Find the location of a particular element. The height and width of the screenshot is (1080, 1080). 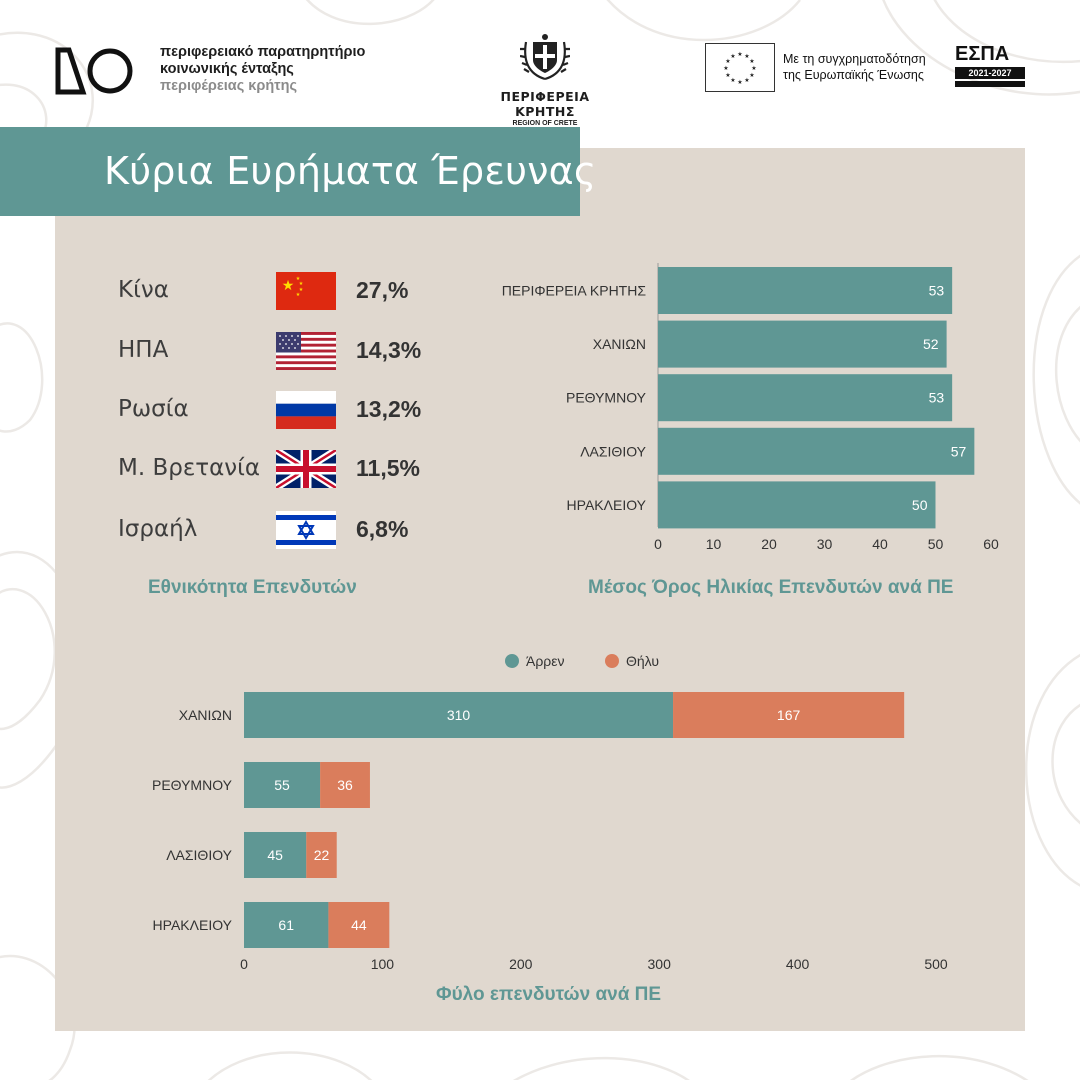

eu-text-line1: Με τη συγχρηματοδότηση is located at coordinates (854, 59).